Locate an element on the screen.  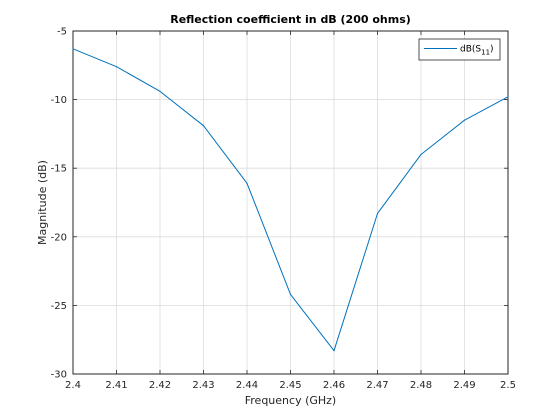
x-tick-label: 2.44 is located at coordinates (247, 385).